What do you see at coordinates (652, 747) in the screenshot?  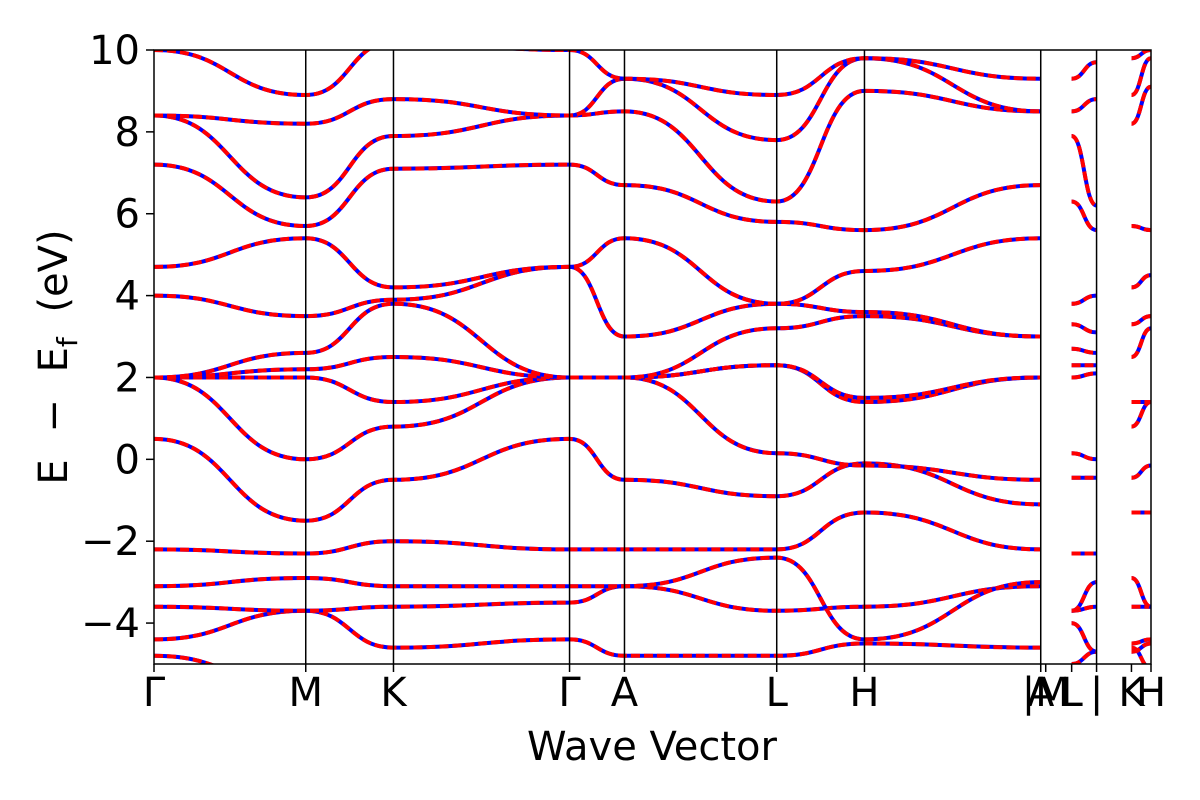 I see `x-axis-title: Wave Vector` at bounding box center [652, 747].